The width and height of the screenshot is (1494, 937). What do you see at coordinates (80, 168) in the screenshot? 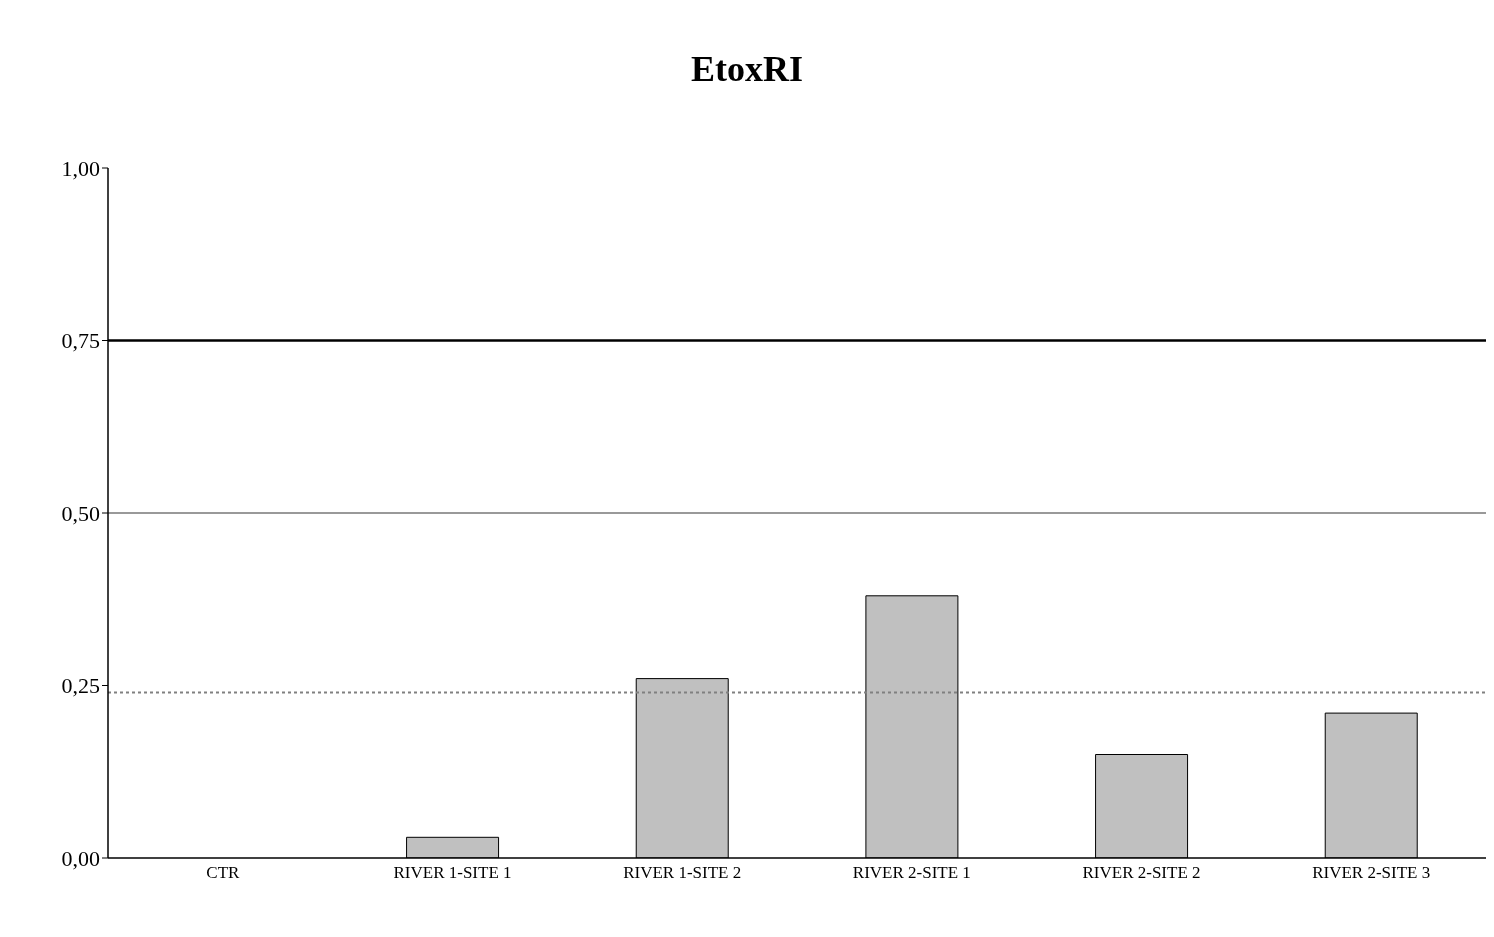
I see `y-tick-label: 1,00` at bounding box center [80, 168].